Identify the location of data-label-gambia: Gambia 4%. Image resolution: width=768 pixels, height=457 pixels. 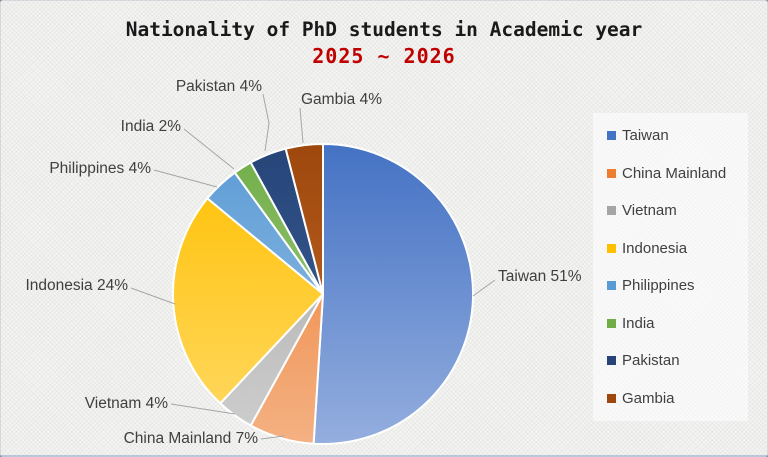
(341, 99).